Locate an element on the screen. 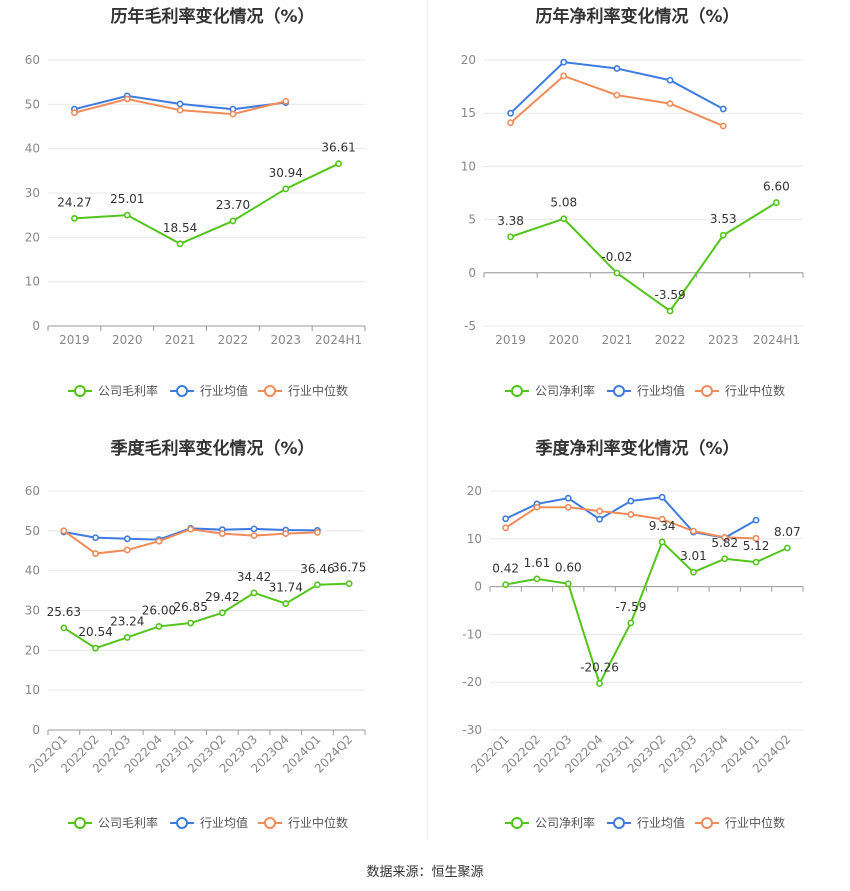  data-source-note: 数据来源：恒生聚源 is located at coordinates (425, 872).